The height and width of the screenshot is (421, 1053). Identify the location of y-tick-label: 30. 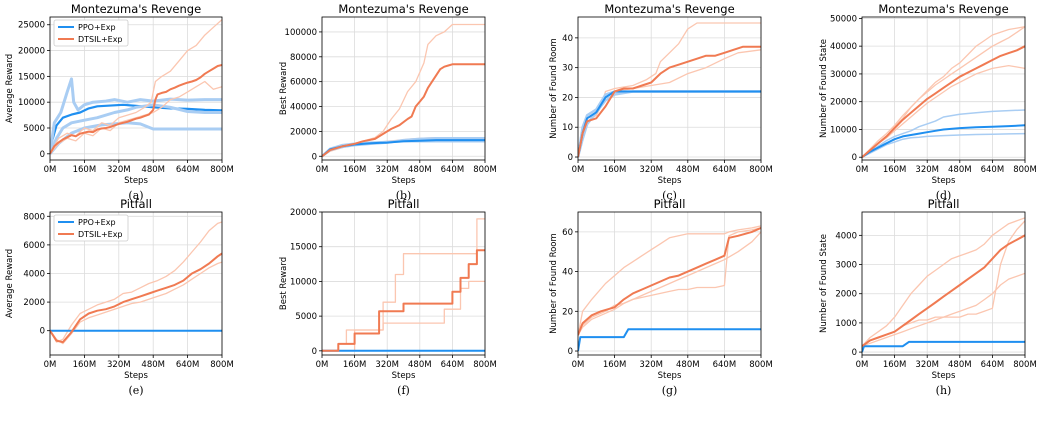
(567, 69).